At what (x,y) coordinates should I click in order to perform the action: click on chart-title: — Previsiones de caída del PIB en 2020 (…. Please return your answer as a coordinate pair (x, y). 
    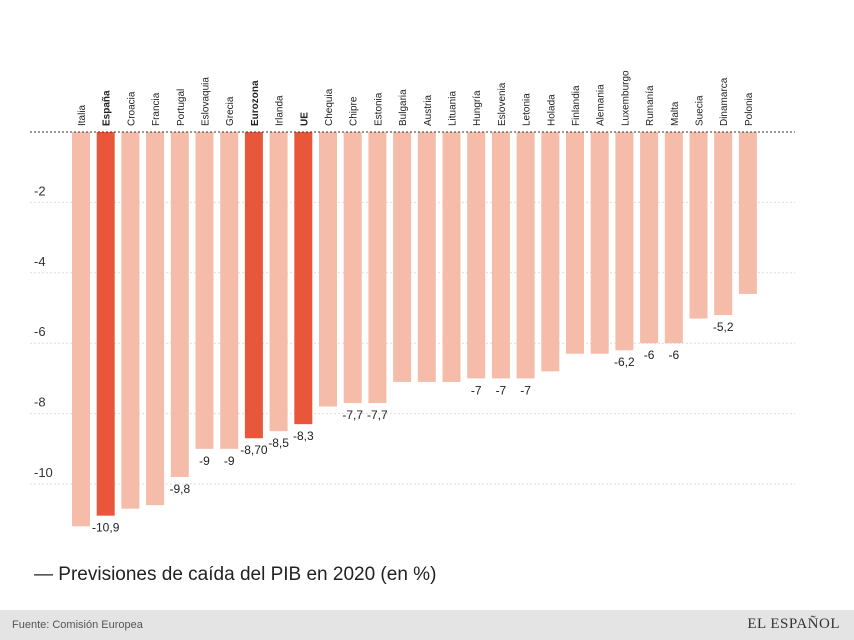
    Looking at the image, I should click on (235, 575).